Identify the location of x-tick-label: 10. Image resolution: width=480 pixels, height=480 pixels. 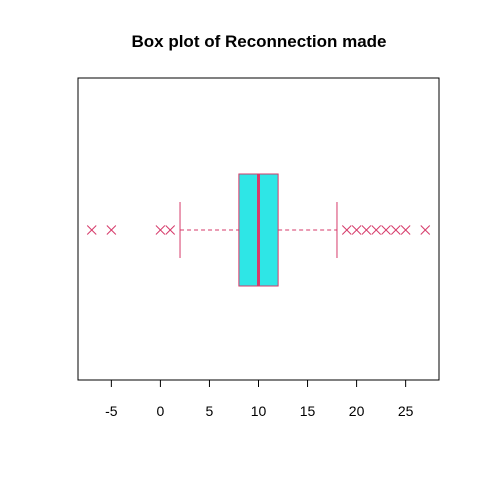
(259, 411).